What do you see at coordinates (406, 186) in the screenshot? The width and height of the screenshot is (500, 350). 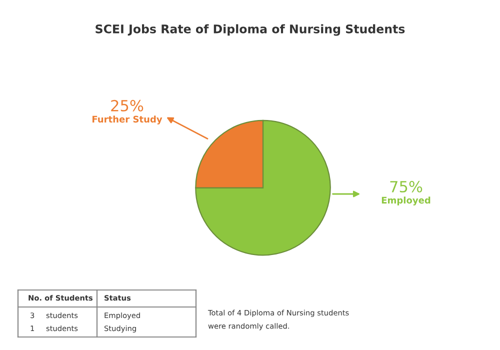 I see `data-label: 75%` at bounding box center [406, 186].